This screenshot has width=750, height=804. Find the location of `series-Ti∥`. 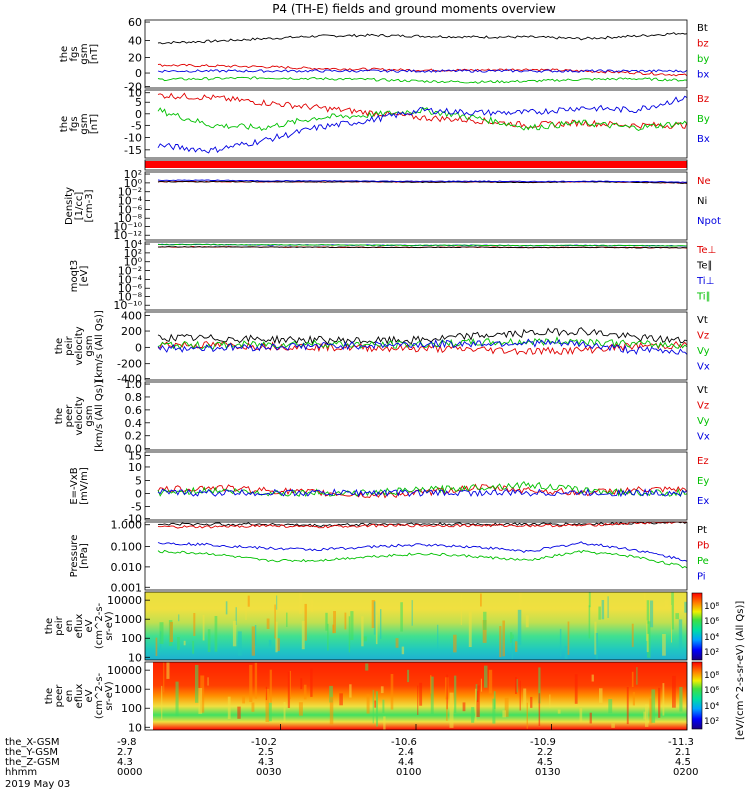

series-Ti∥ is located at coordinates (422, 245).